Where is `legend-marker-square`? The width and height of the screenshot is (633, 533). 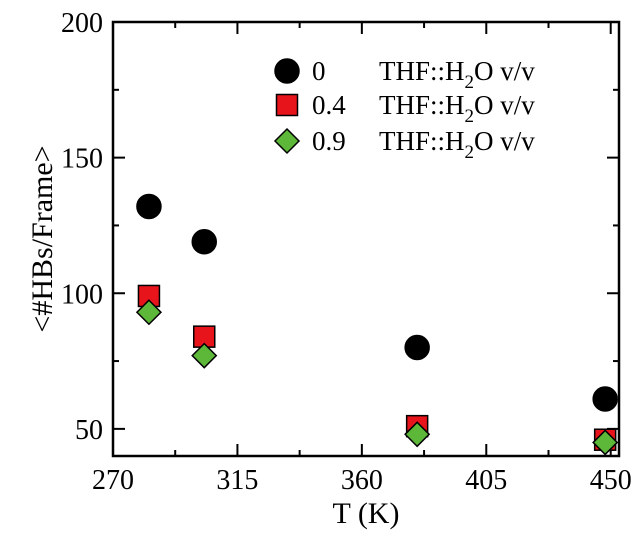 legend-marker-square is located at coordinates (287, 105).